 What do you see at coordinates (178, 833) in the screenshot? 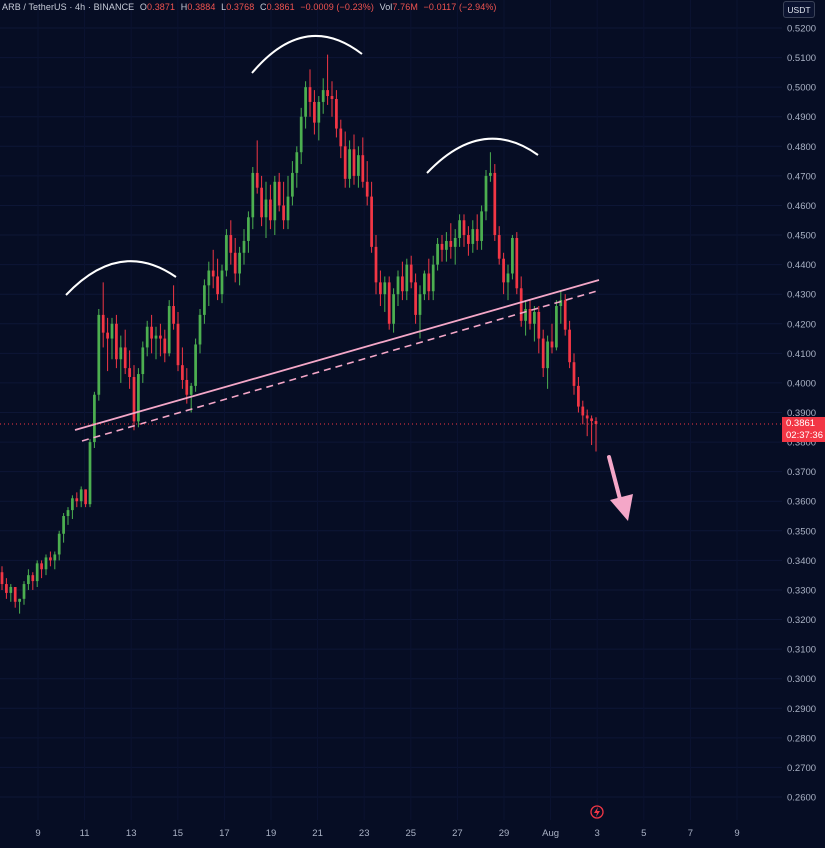
I see `x-tick-label: 15` at bounding box center [178, 833].